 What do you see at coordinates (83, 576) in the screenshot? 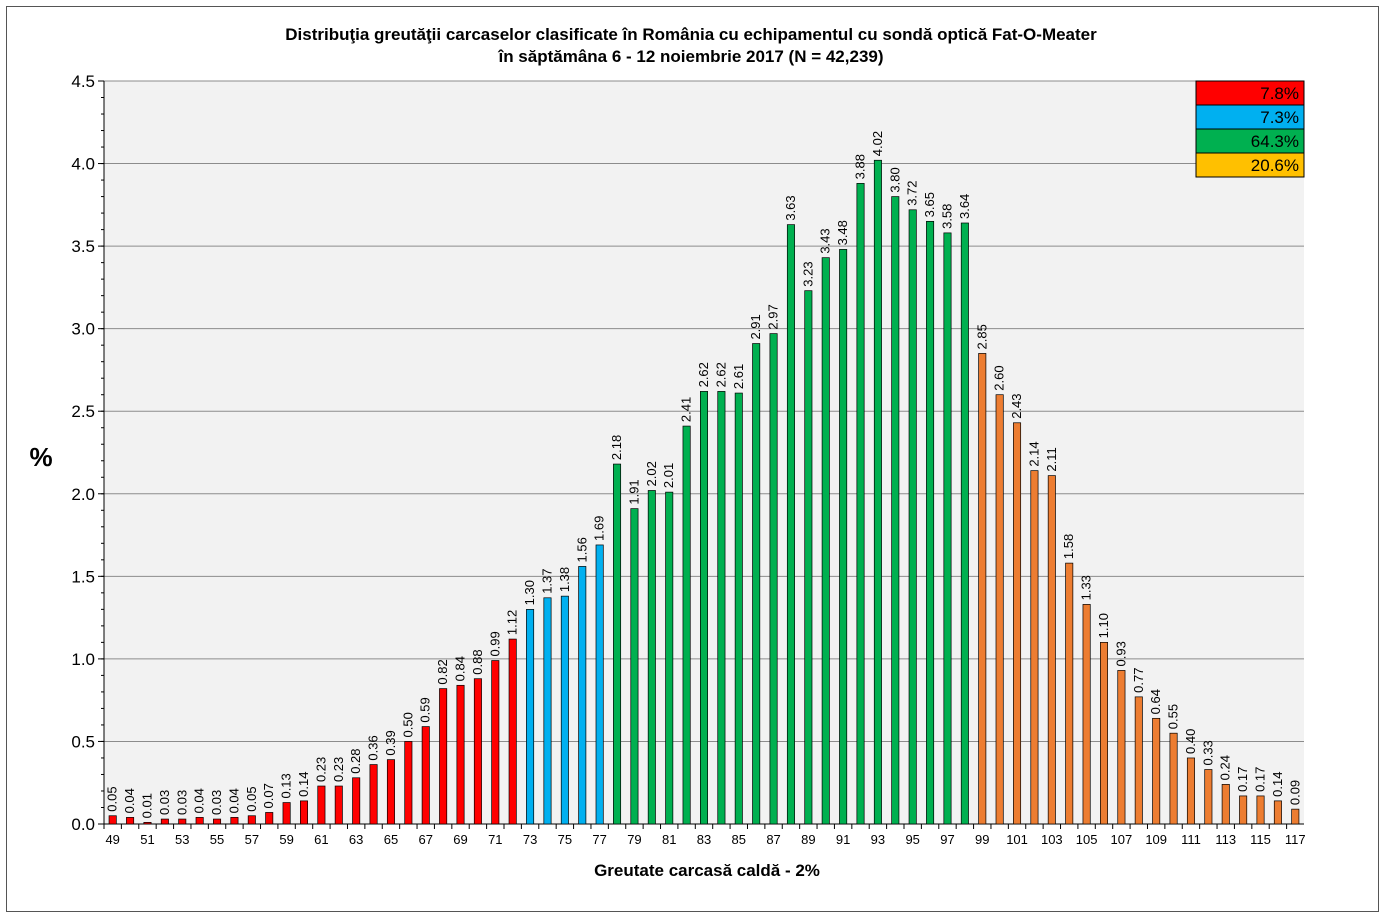
I see `y-tick-label: 1.5` at bounding box center [83, 576].